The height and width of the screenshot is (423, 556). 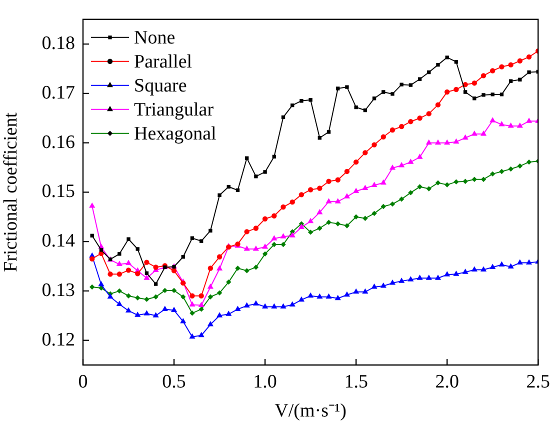 What do you see at coordinates (58, 43) in the screenshot?
I see `y-tick-label: 0.18` at bounding box center [58, 43].